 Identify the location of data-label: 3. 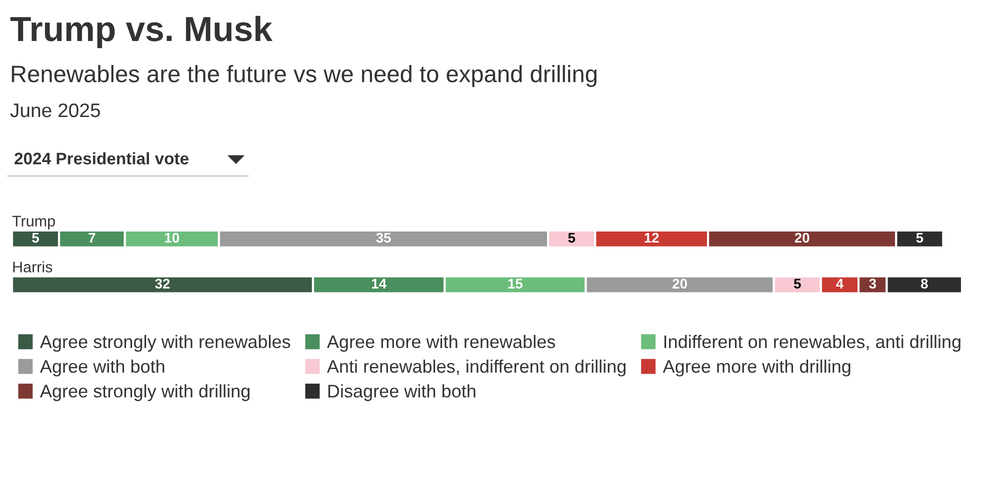
(872, 283).